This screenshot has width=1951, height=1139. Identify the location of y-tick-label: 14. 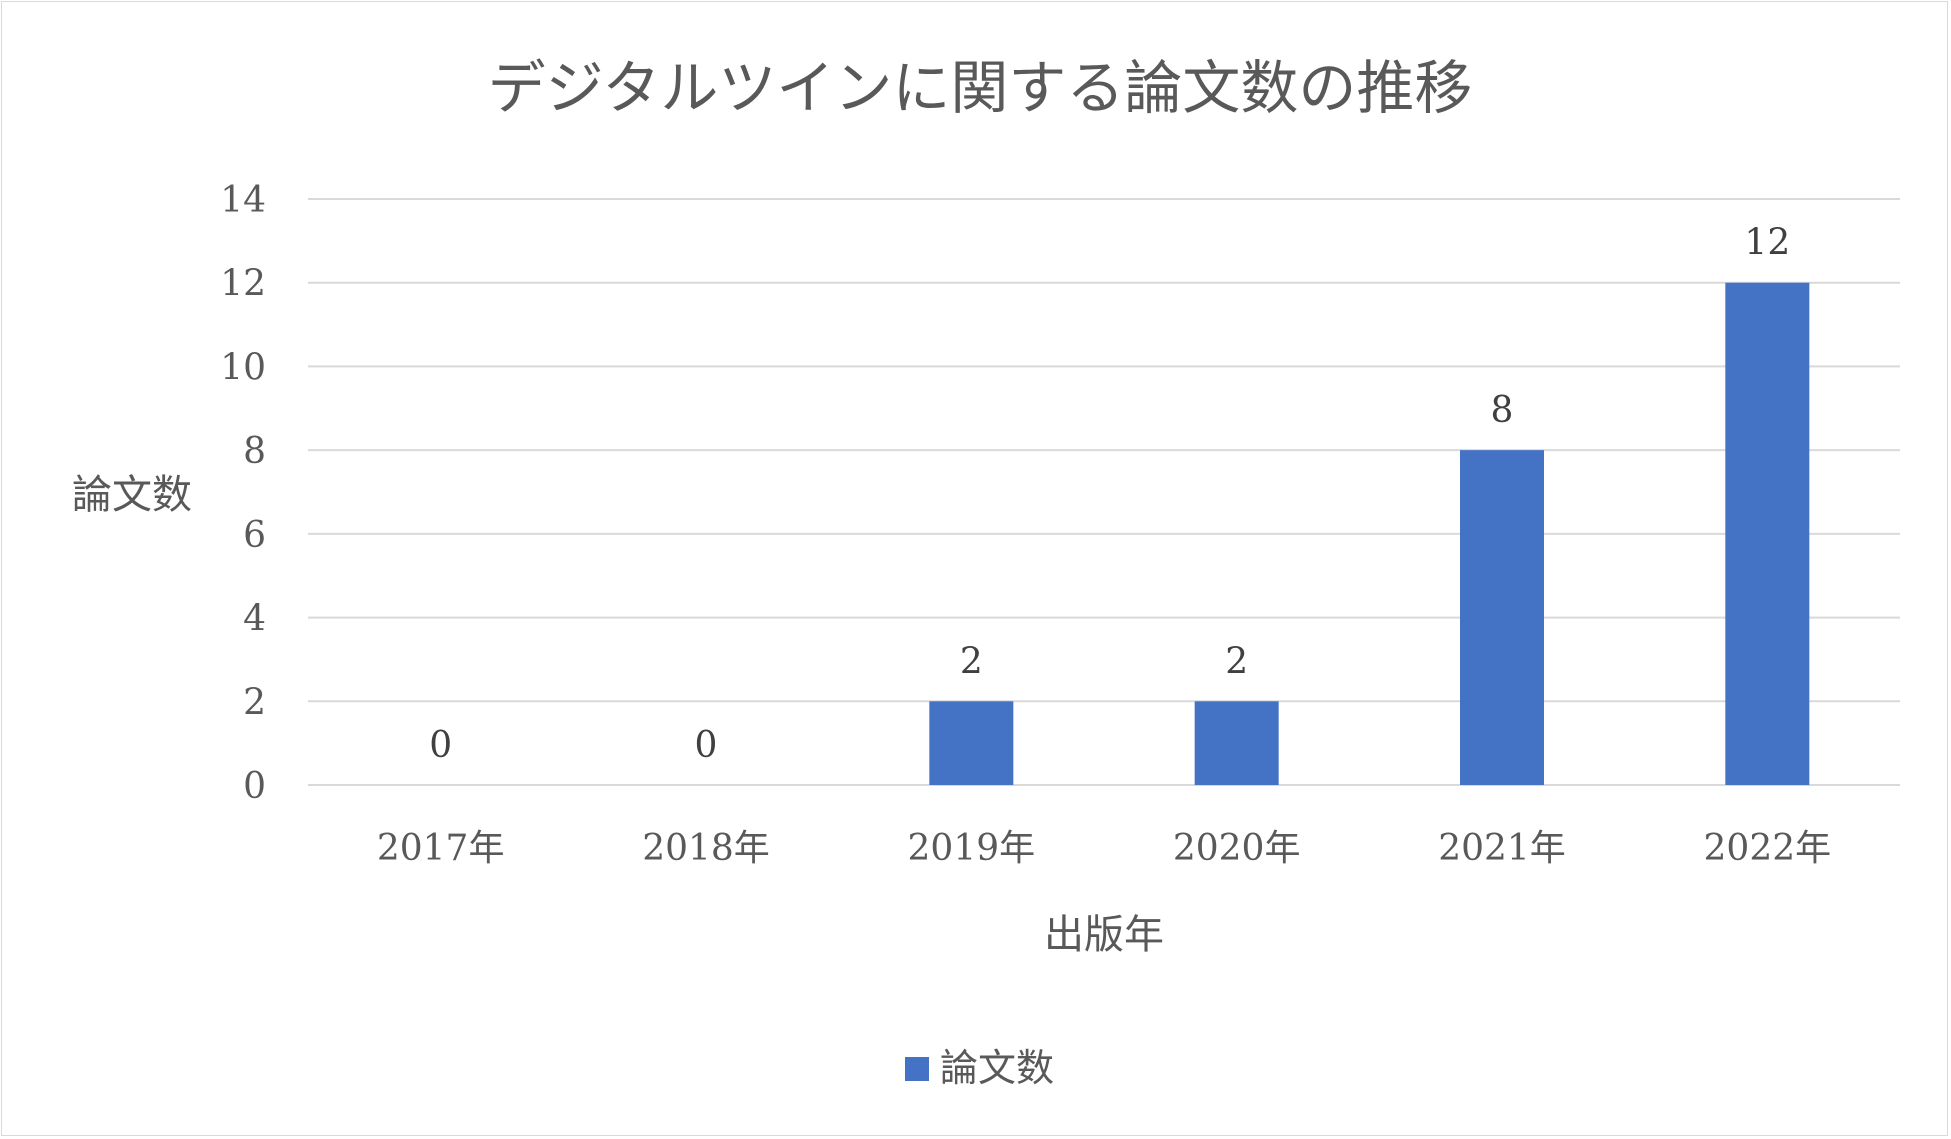
(243, 200).